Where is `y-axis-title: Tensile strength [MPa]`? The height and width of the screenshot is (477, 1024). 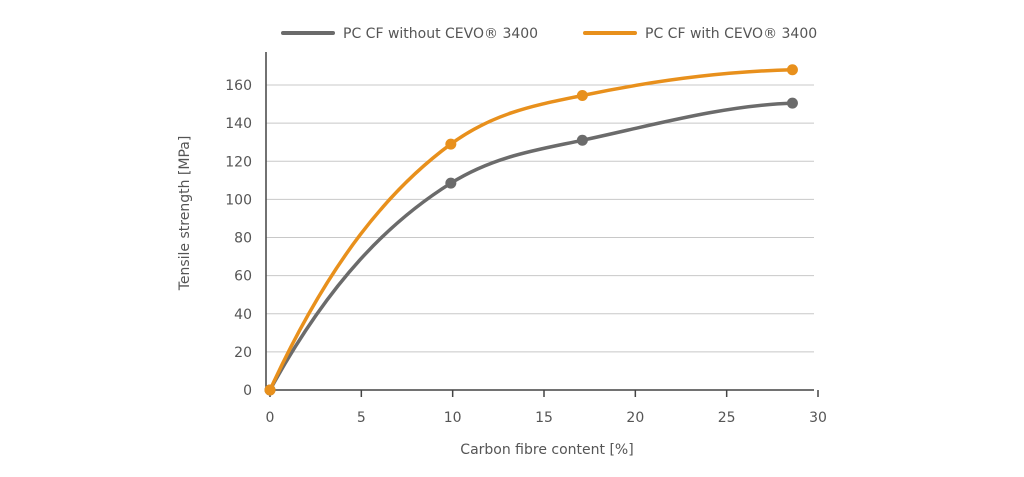
y-axis-title: Tensile strength [MPa] is located at coordinates (185, 214).